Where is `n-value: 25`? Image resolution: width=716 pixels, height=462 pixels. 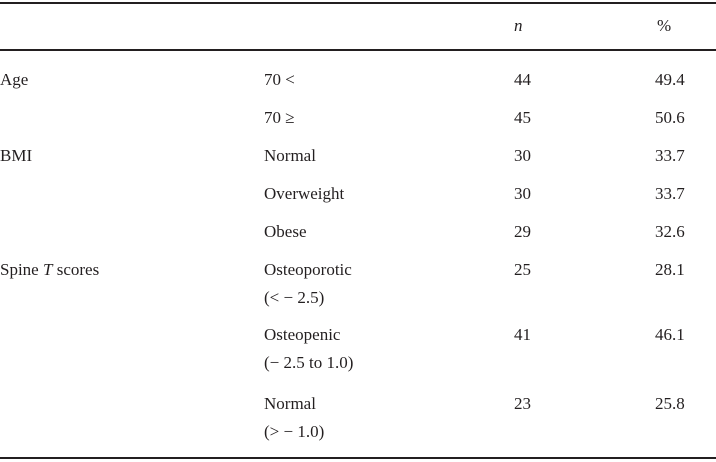 n-value: 25 is located at coordinates (522, 269).